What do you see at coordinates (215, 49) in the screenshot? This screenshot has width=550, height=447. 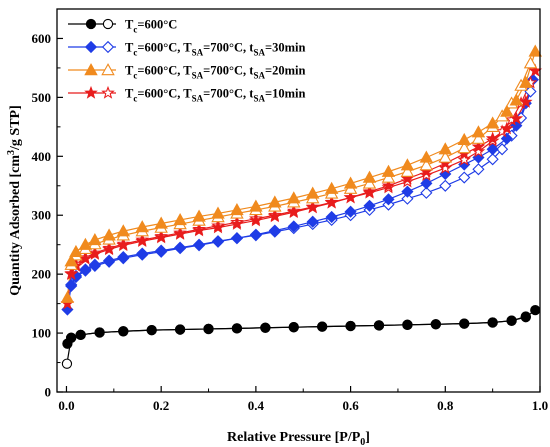 I see `legend-label: Tc=600°C, TSA=700°C, tSA=30min` at bounding box center [215, 49].